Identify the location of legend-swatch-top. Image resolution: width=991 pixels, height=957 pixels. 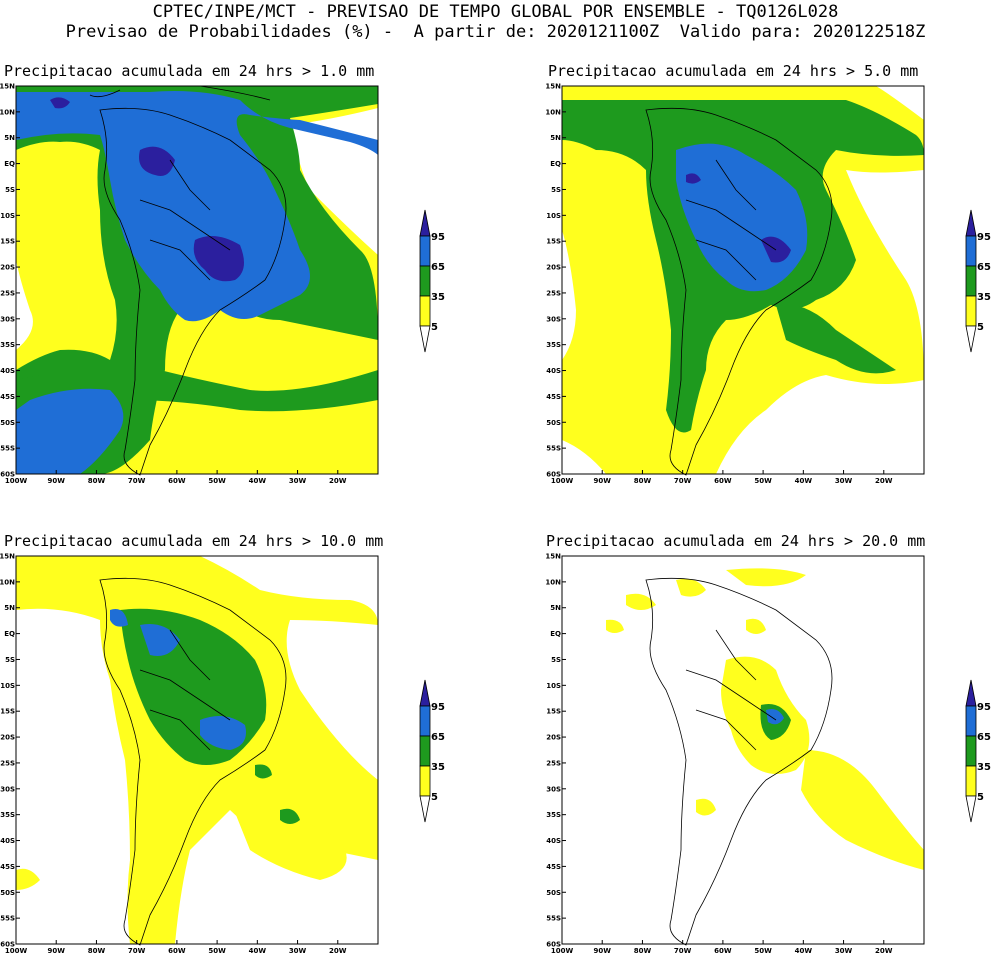
(425, 223).